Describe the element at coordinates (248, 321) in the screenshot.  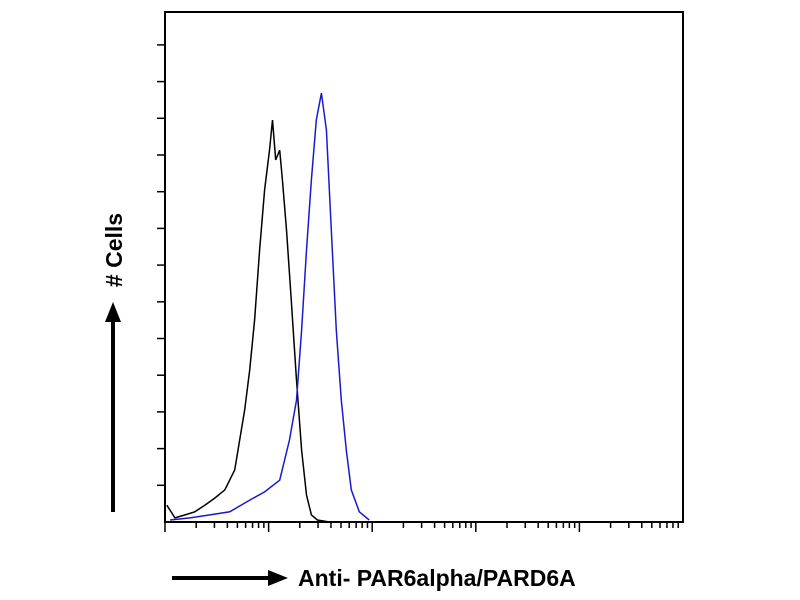
I see `histogram-line` at that location.